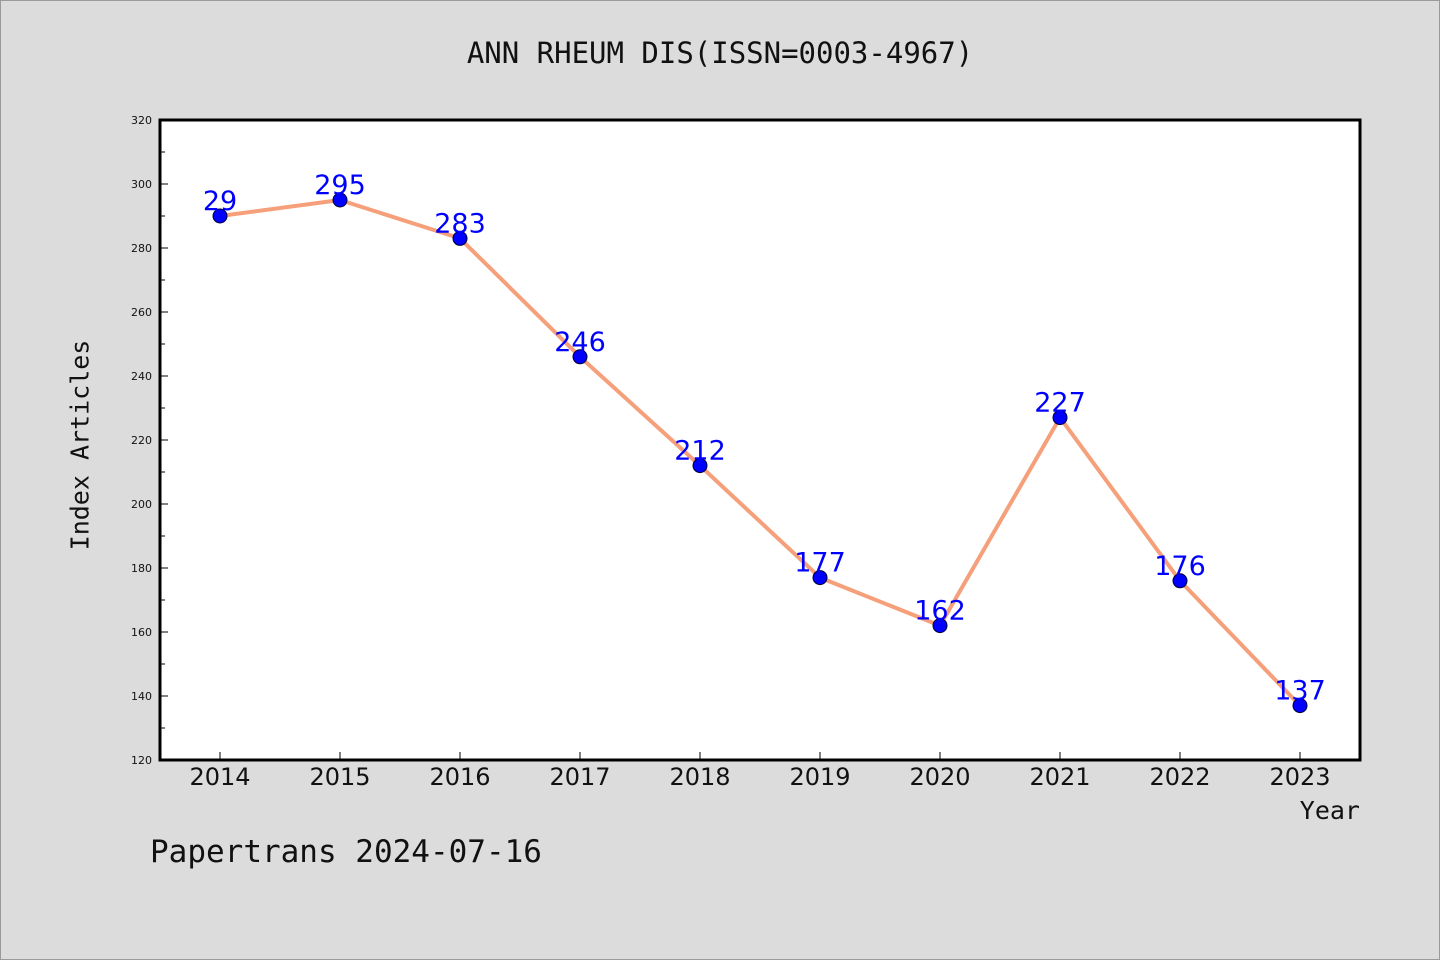  I want to click on data-label: 246, so click(580, 342).